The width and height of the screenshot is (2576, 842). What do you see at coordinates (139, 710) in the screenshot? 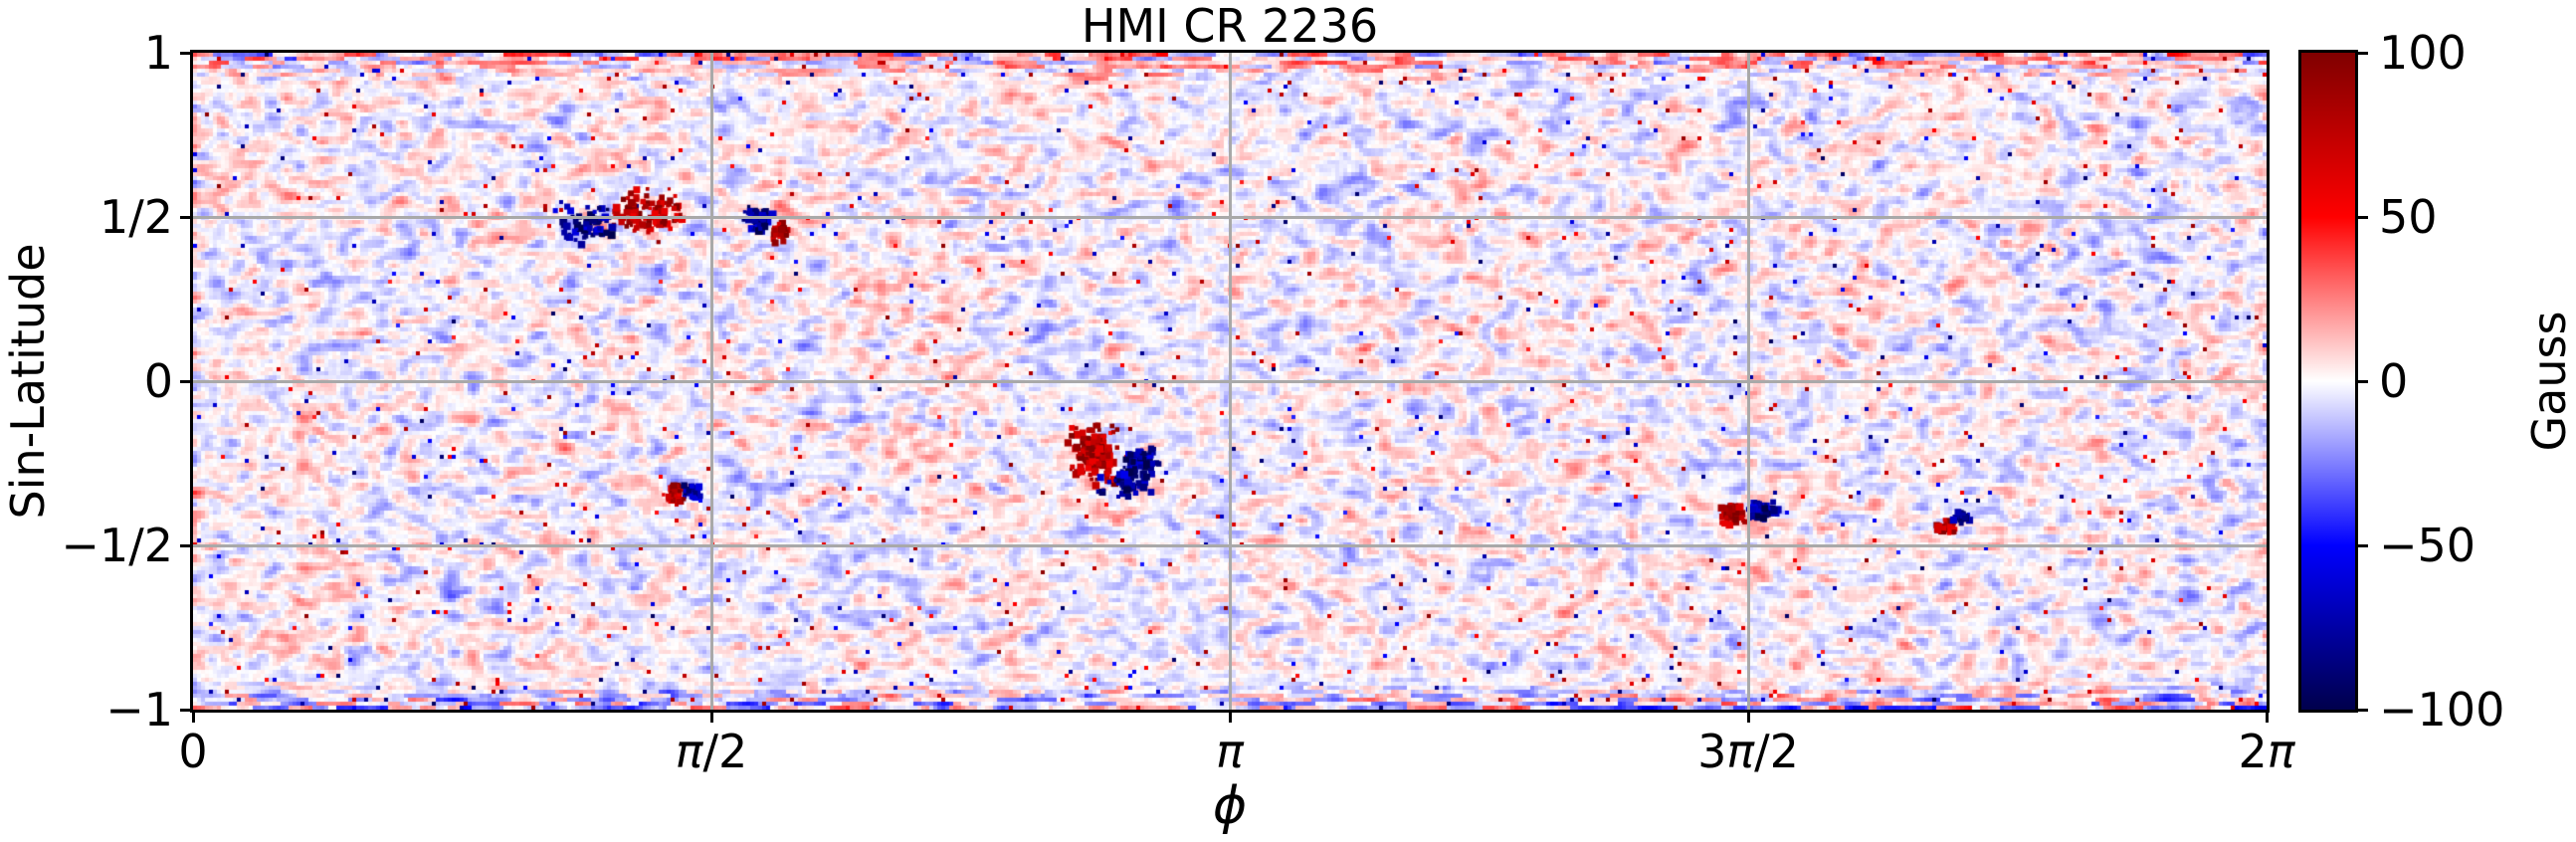
I see `y-tick-label-4: −1` at bounding box center [139, 710].